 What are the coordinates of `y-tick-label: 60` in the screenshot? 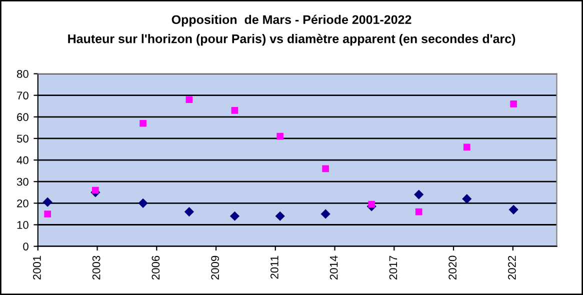 It's located at (22, 117).